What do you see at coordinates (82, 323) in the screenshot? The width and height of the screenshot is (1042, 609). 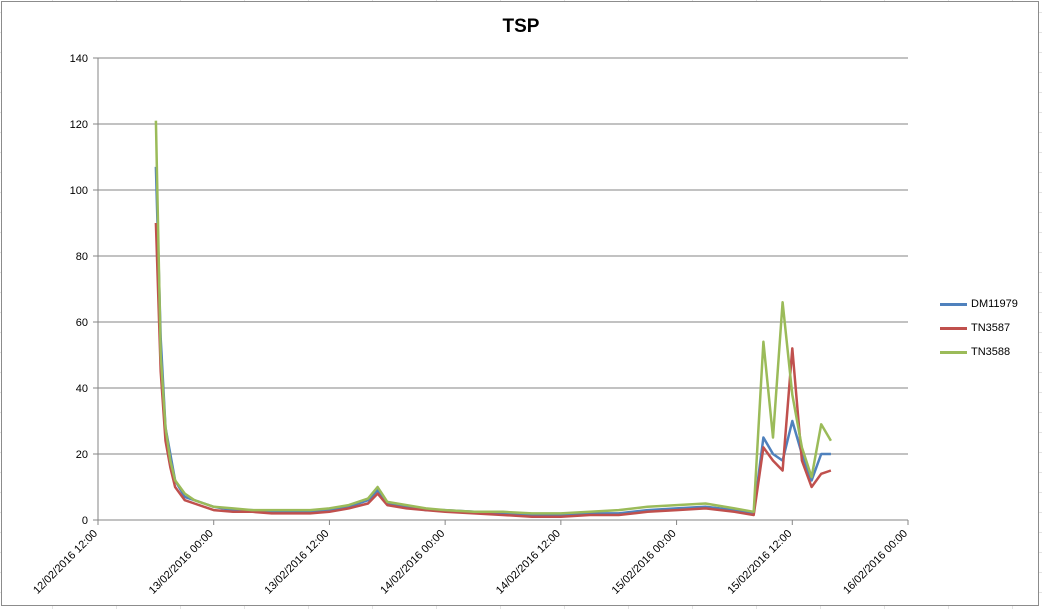 I see `y-tick-label: 60` at bounding box center [82, 323].